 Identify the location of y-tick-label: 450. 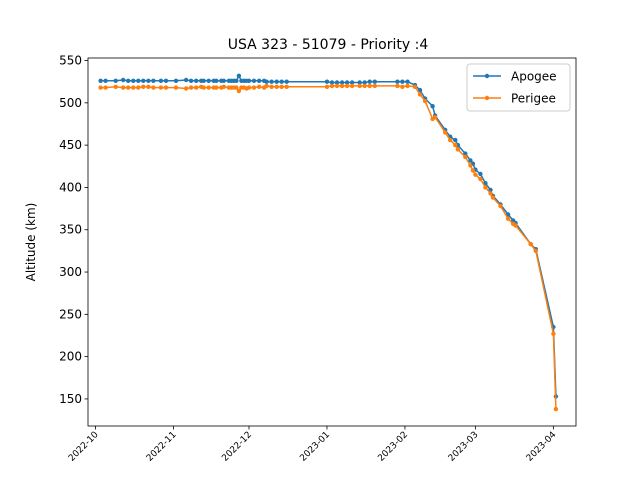
(70, 145).